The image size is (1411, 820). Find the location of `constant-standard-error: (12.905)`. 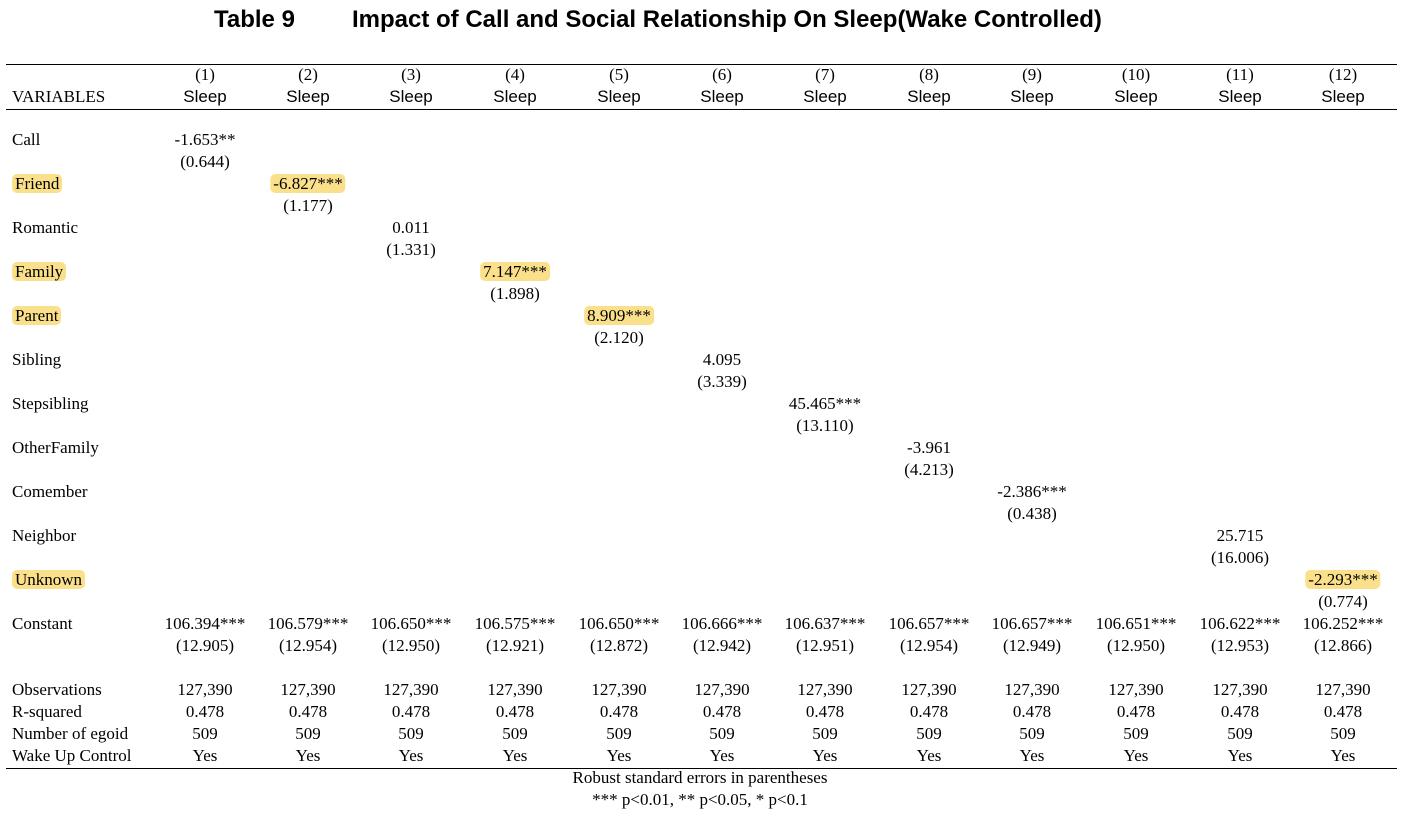

constant-standard-error: (12.905) is located at coordinates (205, 645).